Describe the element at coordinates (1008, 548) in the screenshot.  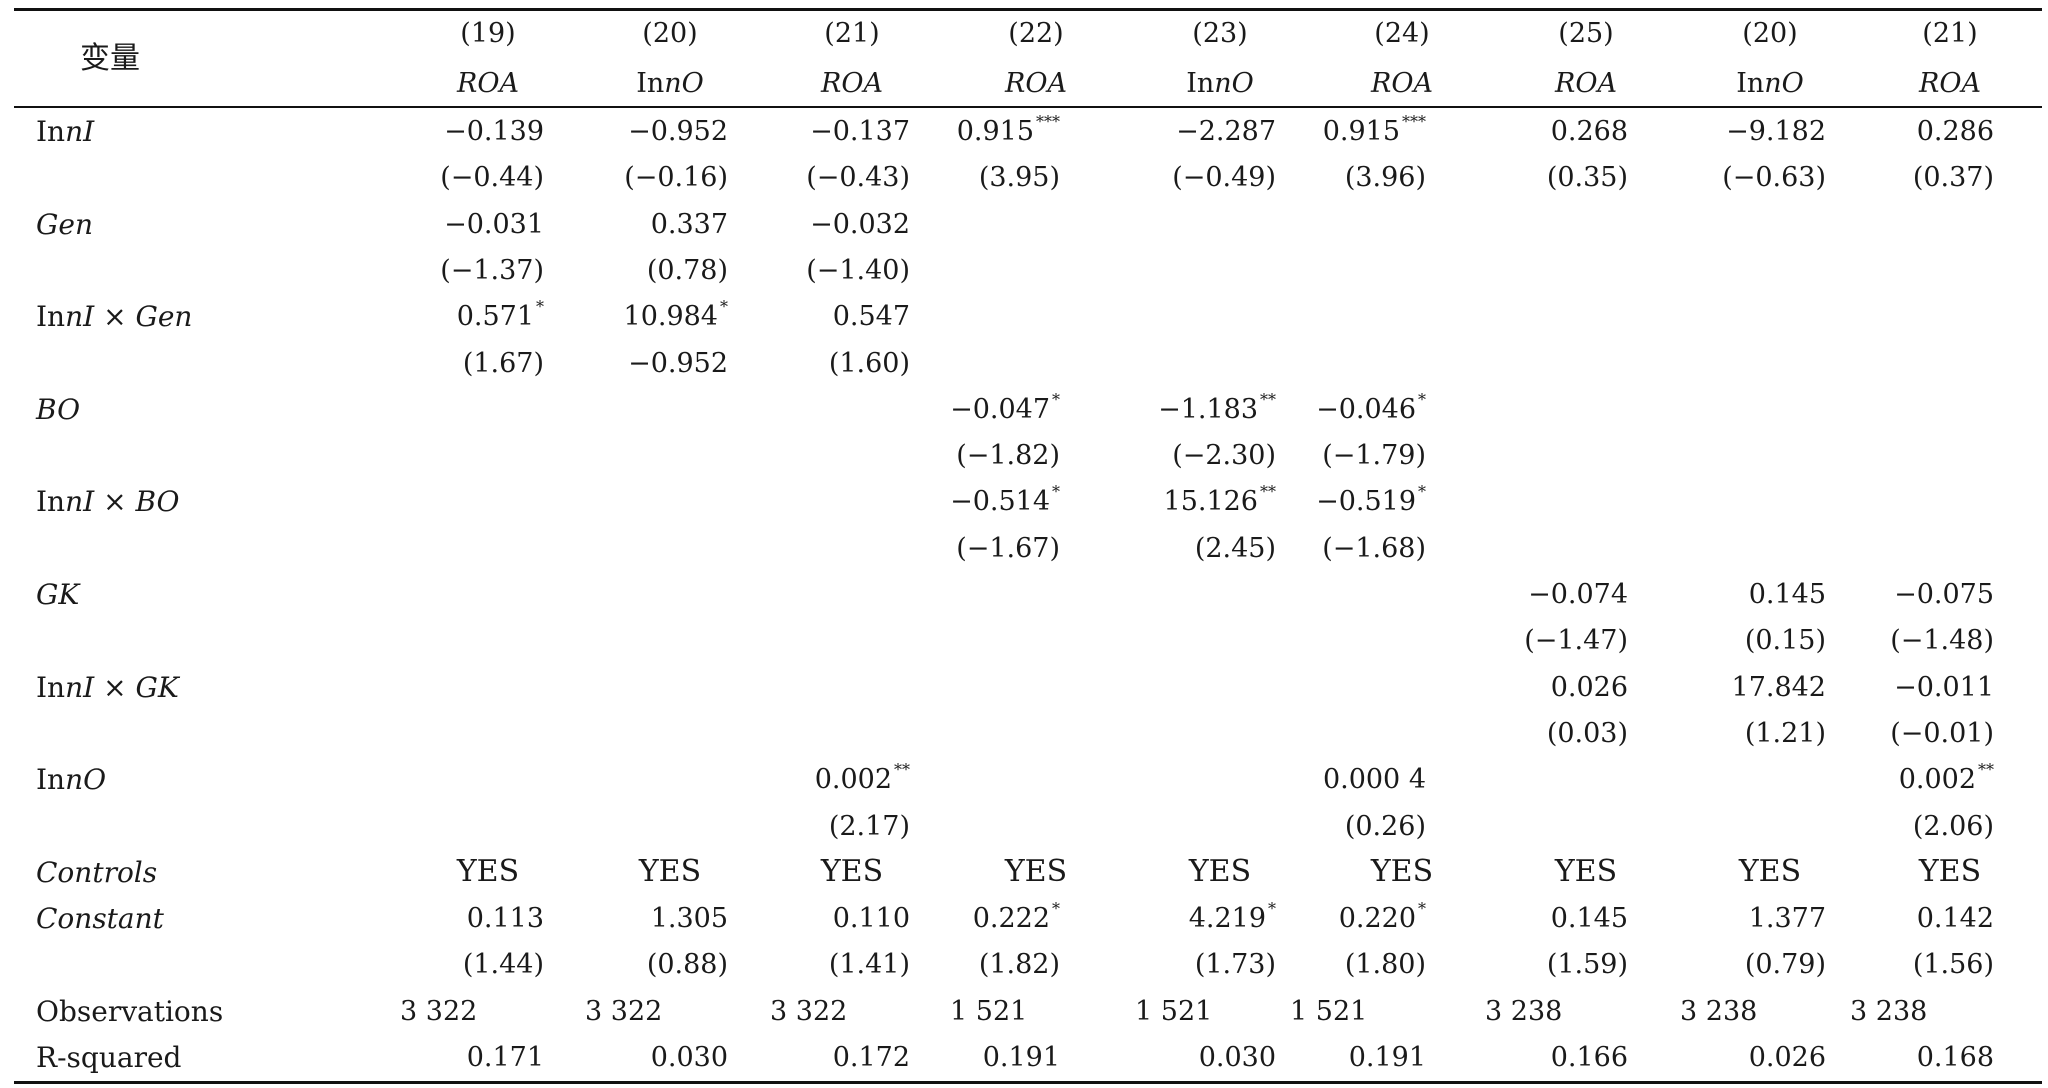
I see `cell-value: (−1.67)` at that location.